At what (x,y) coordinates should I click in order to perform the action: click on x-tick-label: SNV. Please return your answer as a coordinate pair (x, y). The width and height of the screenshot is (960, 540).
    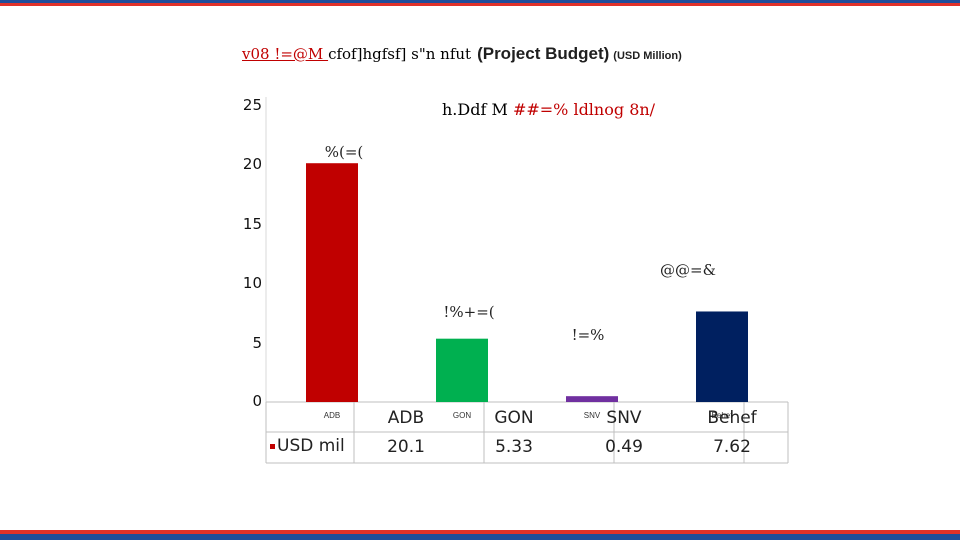
    Looking at the image, I should click on (592, 415).